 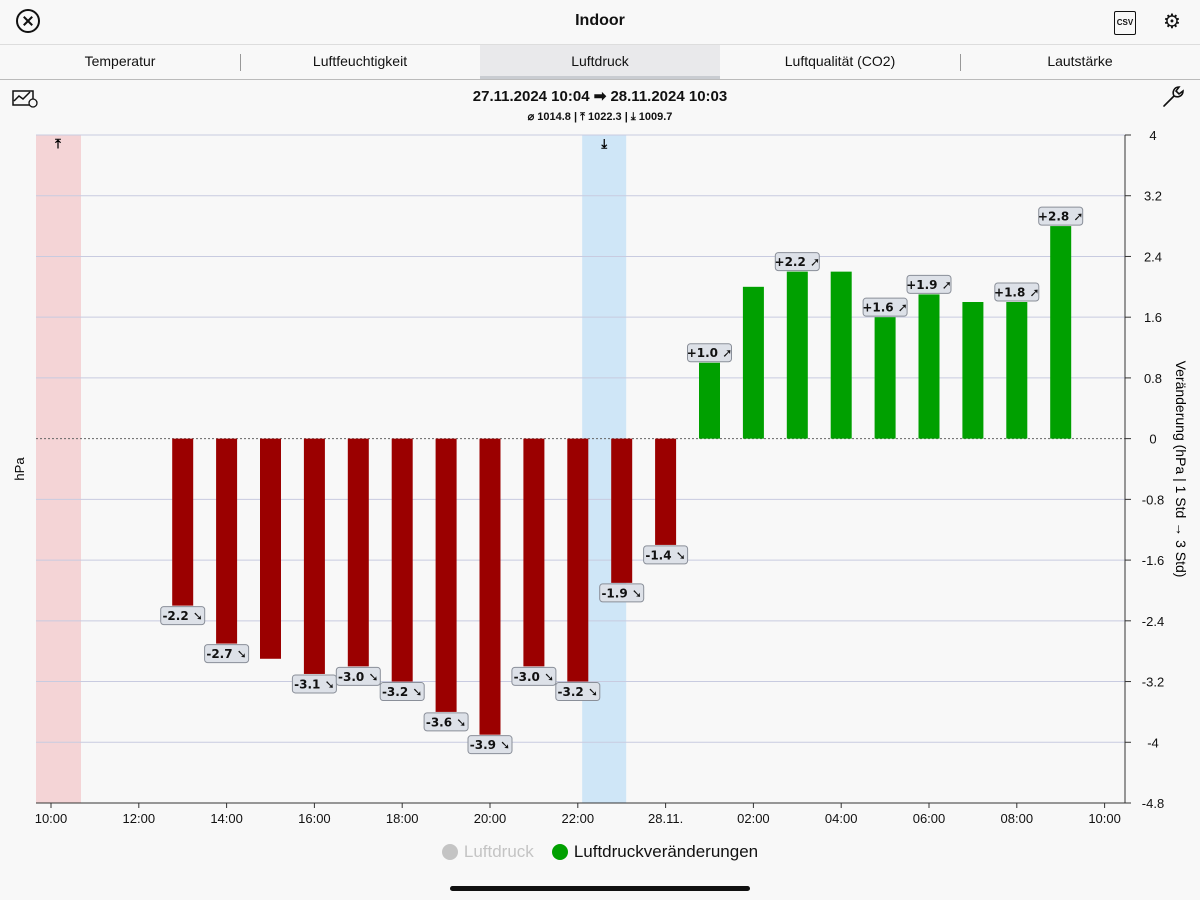 I want to click on min-marker-icon: ⤓, so click(x=603, y=144).